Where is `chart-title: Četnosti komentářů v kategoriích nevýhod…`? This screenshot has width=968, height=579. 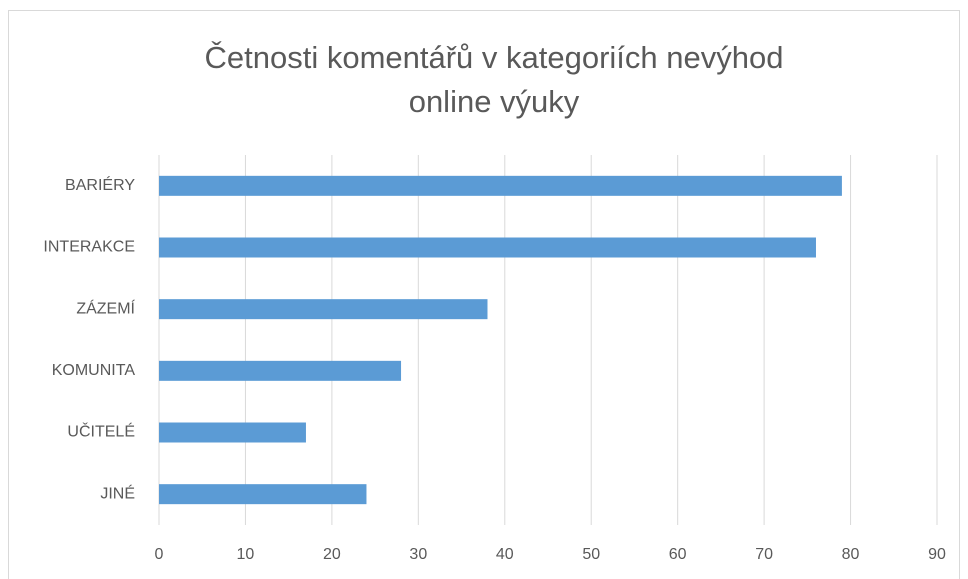 chart-title: Četnosti komentářů v kategoriích nevýhod… is located at coordinates (494, 79).